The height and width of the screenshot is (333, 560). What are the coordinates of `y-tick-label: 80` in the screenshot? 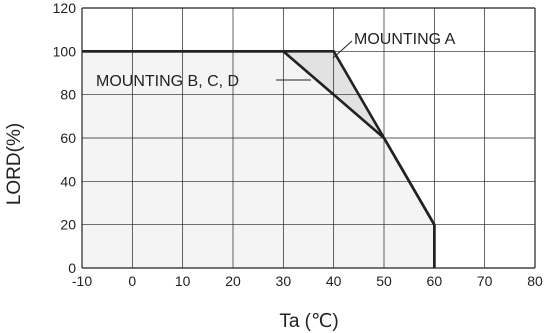 It's located at (68, 95).